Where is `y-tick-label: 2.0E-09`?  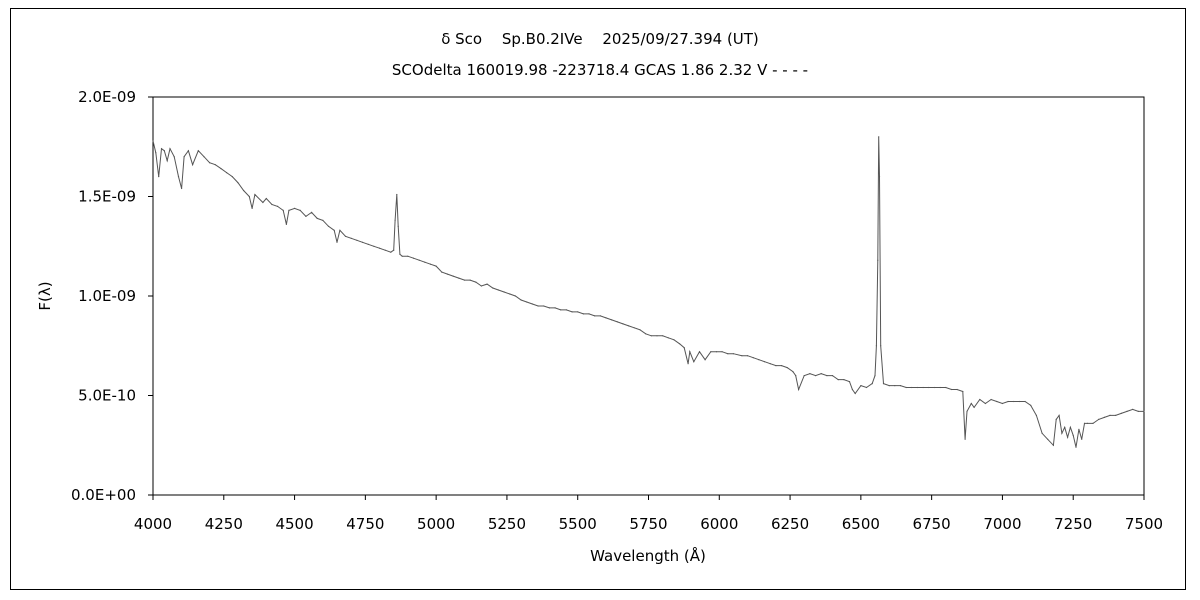
y-tick-label: 2.0E-09 is located at coordinates (107, 97).